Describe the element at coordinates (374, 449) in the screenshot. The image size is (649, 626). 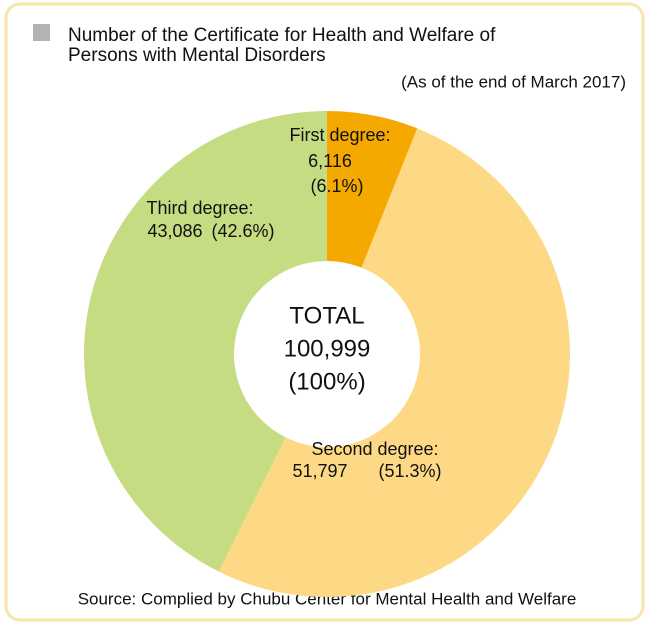
I see `slice-label: Second degree:` at that location.